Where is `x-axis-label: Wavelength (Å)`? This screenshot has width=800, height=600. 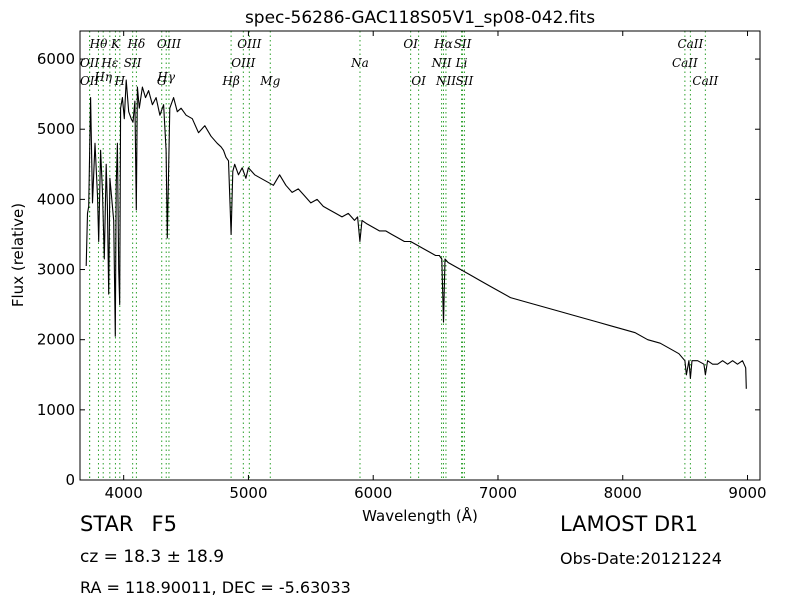 x-axis-label: Wavelength (Å) is located at coordinates (420, 515).